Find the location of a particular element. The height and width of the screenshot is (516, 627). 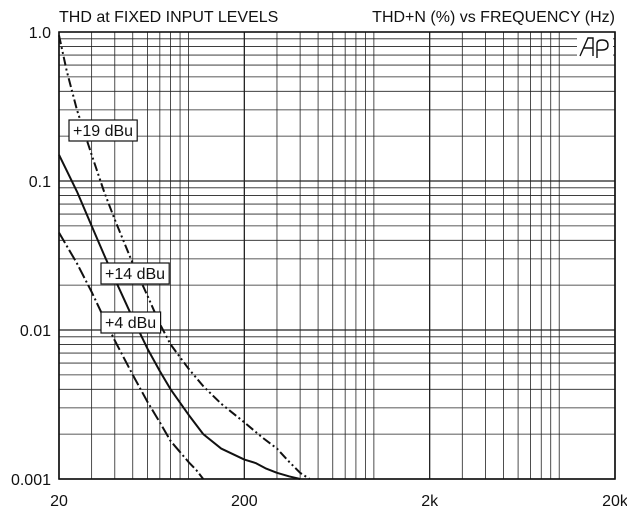

y-tick-label: 0.1 is located at coordinates (40, 182).